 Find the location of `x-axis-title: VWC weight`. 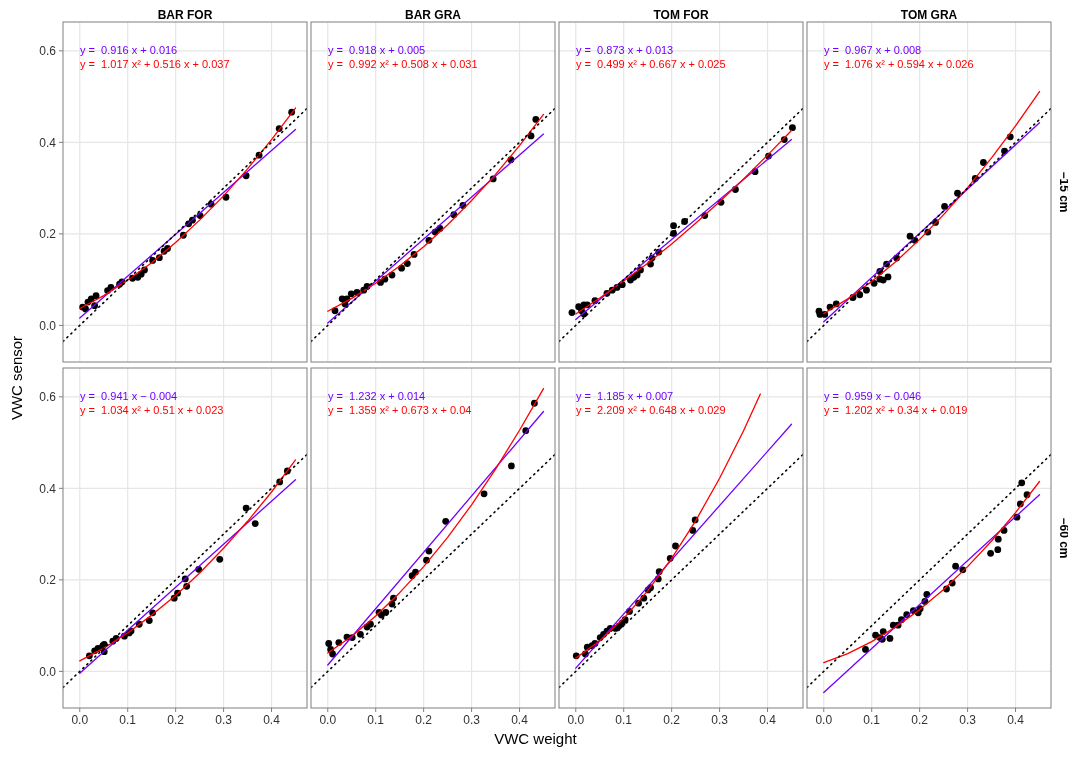

x-axis-title: VWC weight is located at coordinates (536, 738).